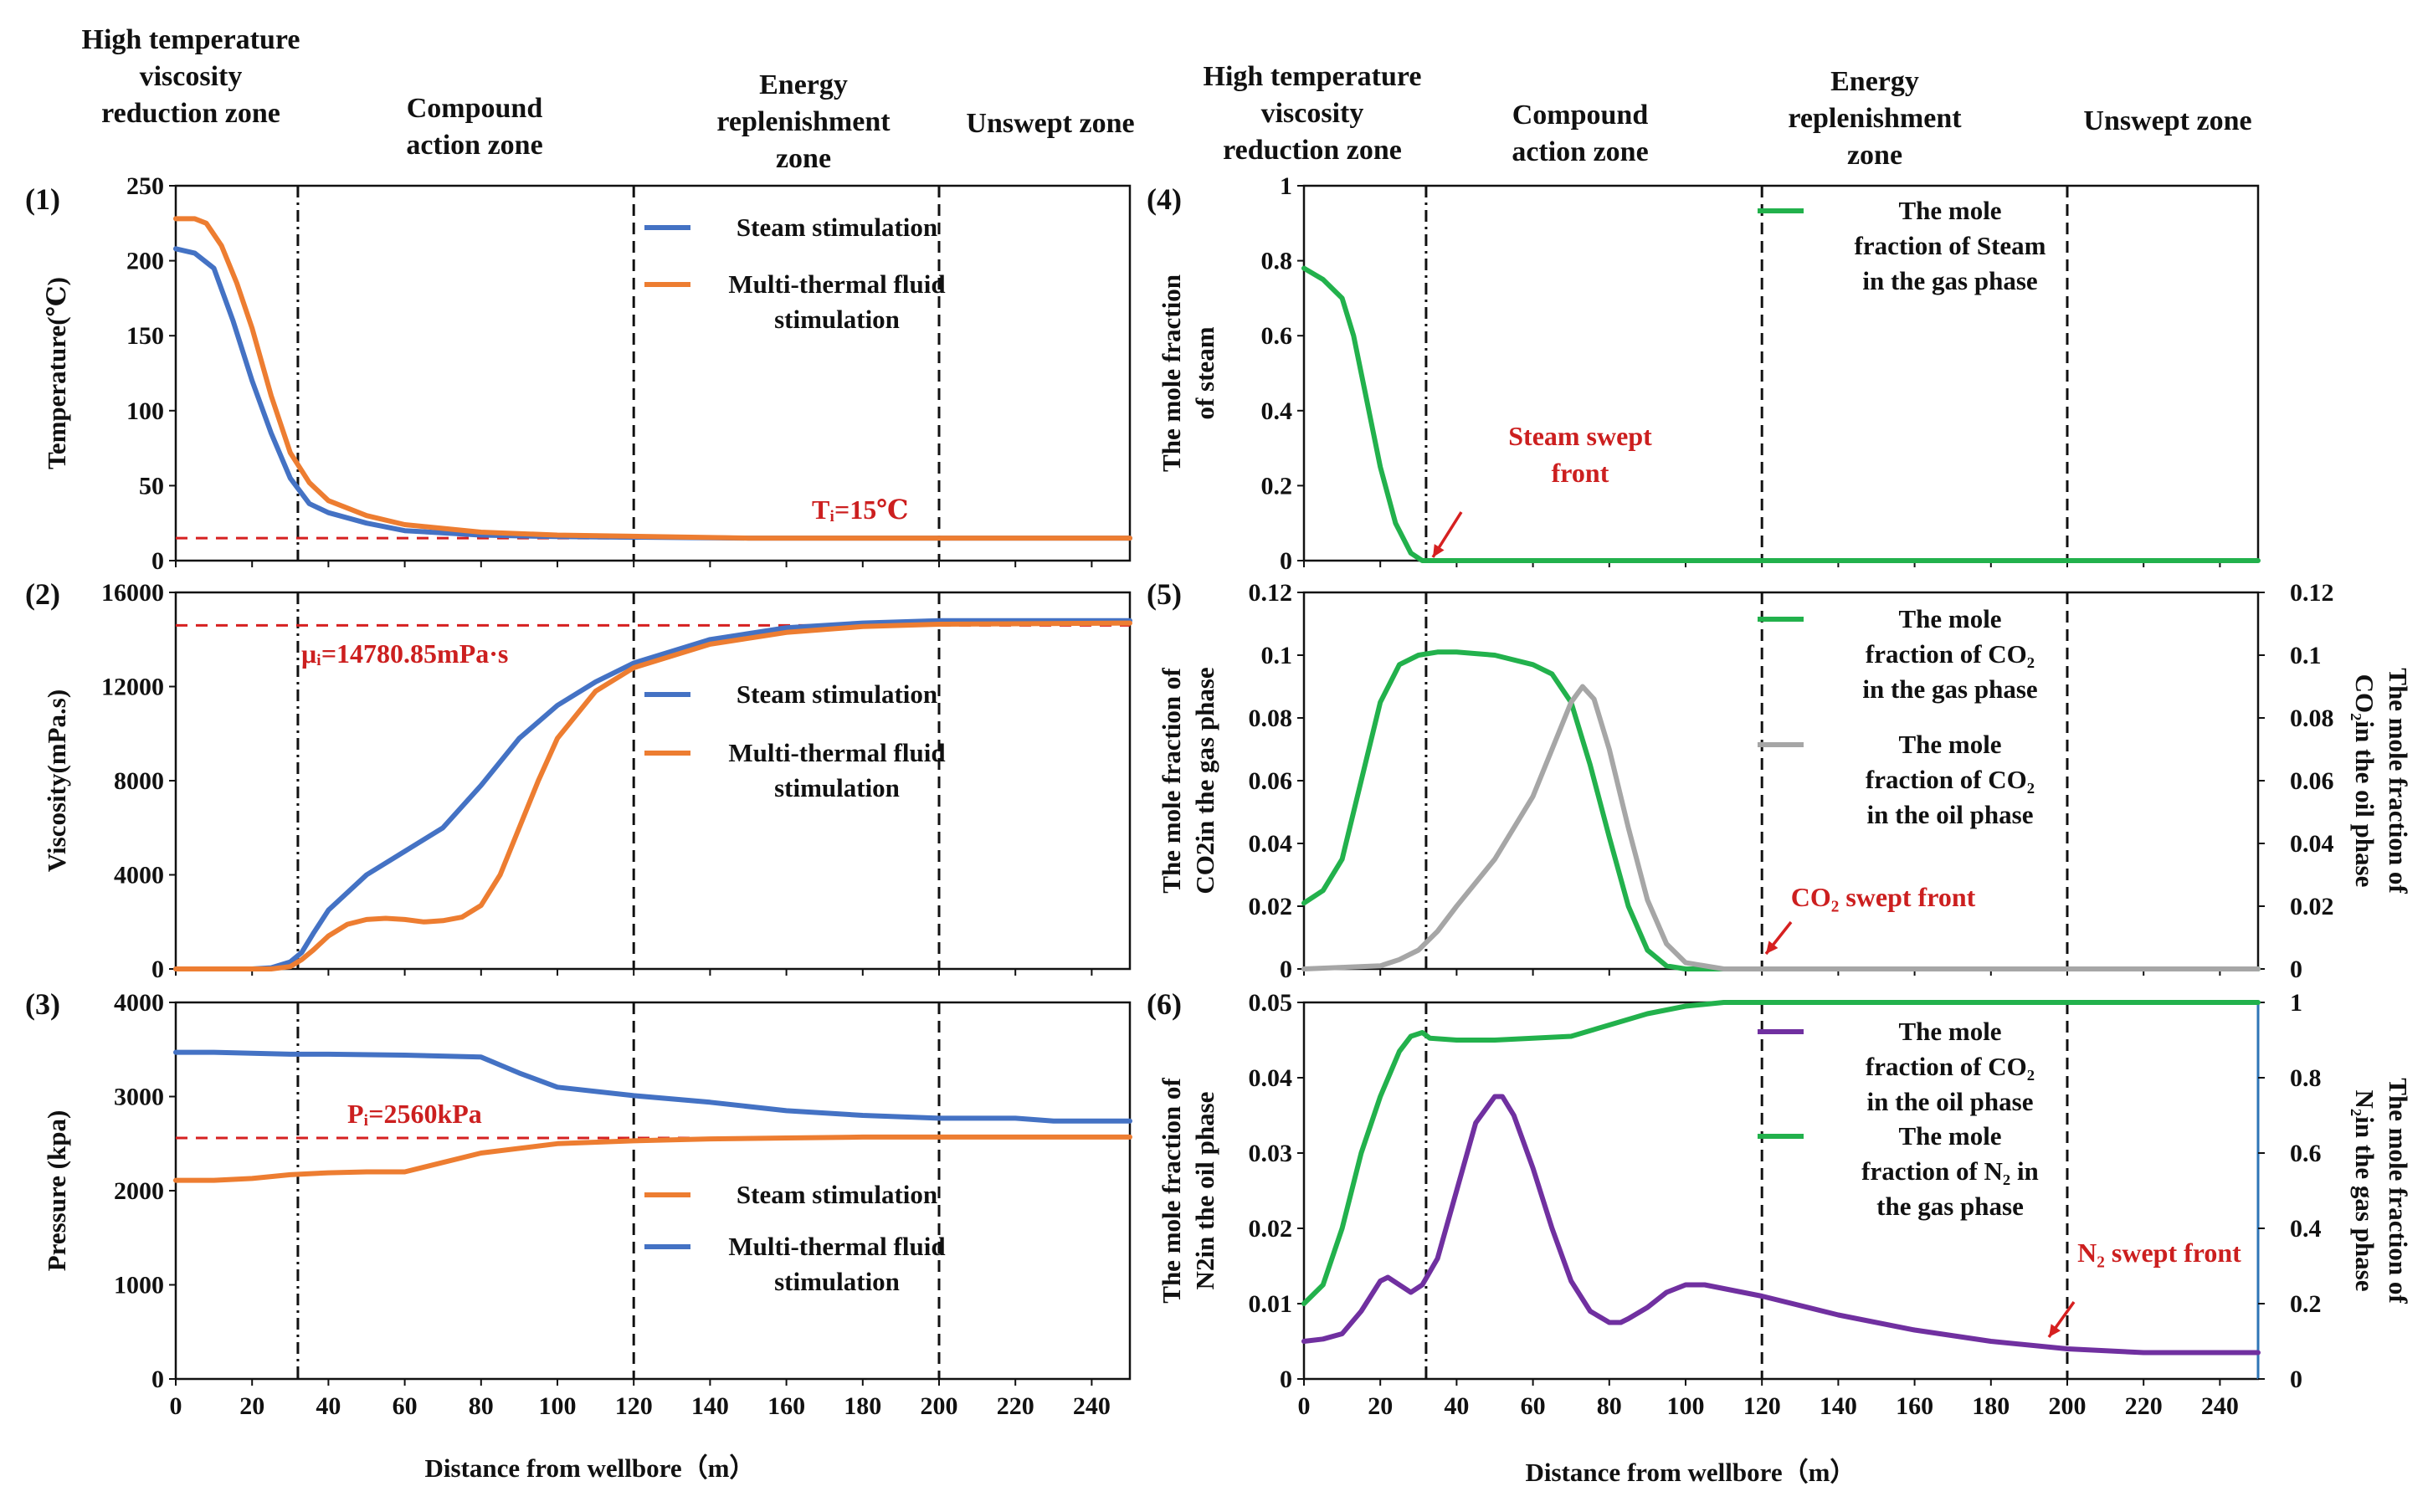  Describe the element at coordinates (558, 1406) in the screenshot. I see `p3-xtick-label: 100` at that location.